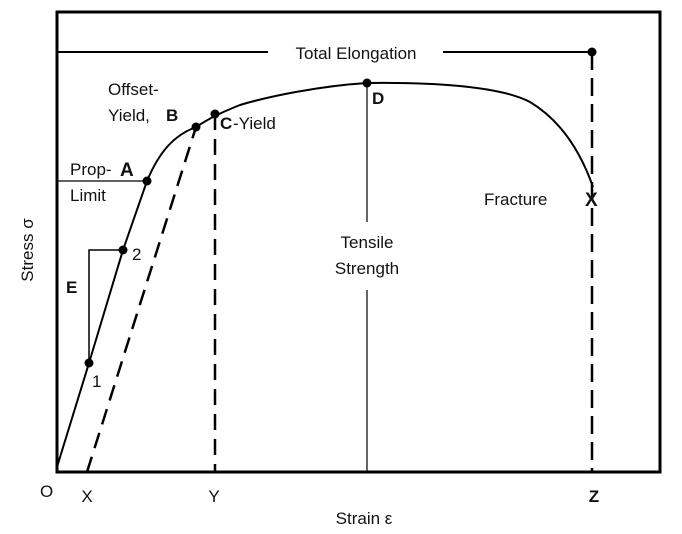  Describe the element at coordinates (378, 98) in the screenshot. I see `point-d-label: D` at that location.